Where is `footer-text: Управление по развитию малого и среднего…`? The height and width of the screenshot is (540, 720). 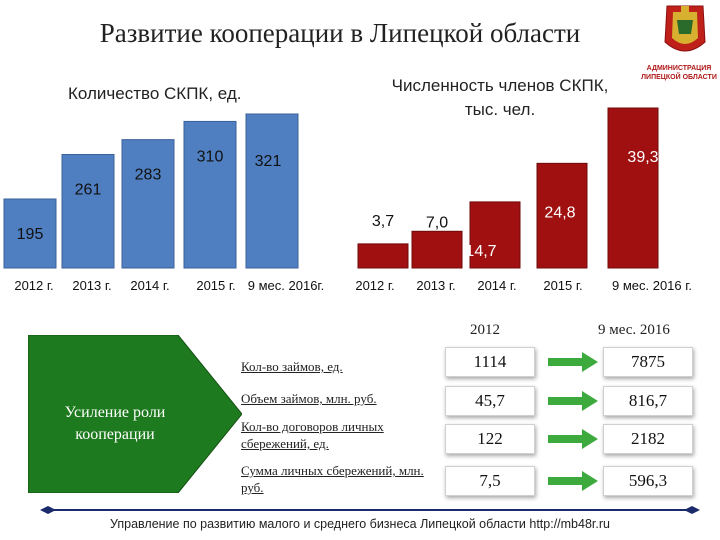 footer-text: Управление по развитию малого и среднего… is located at coordinates (360, 524).